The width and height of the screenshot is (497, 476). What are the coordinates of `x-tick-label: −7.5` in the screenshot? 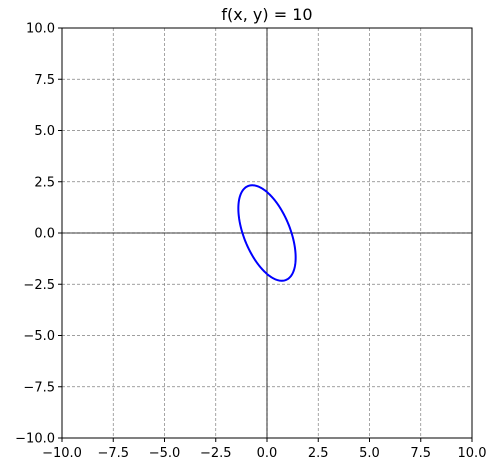 It's located at (113, 453).